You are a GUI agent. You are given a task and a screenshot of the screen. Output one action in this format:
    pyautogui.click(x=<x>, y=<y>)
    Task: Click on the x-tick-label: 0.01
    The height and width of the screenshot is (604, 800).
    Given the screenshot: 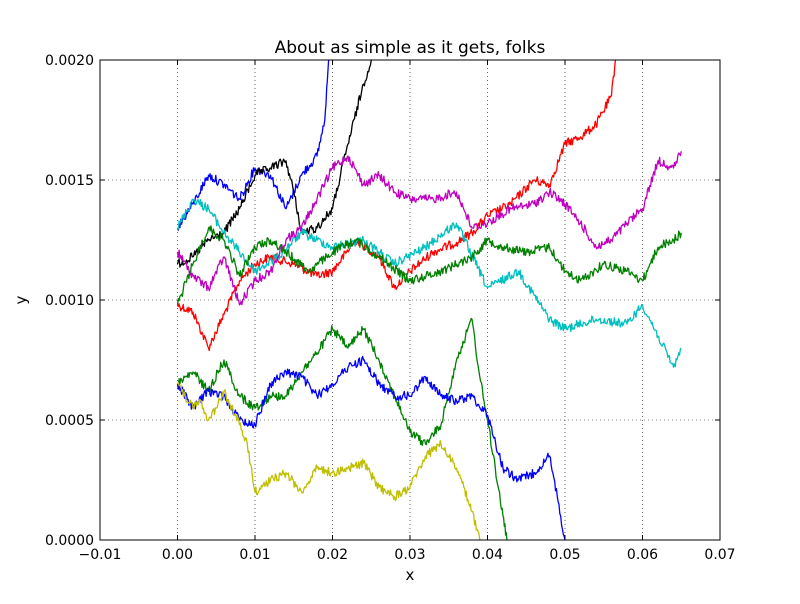 What is the action you would take?
    pyautogui.click(x=254, y=555)
    